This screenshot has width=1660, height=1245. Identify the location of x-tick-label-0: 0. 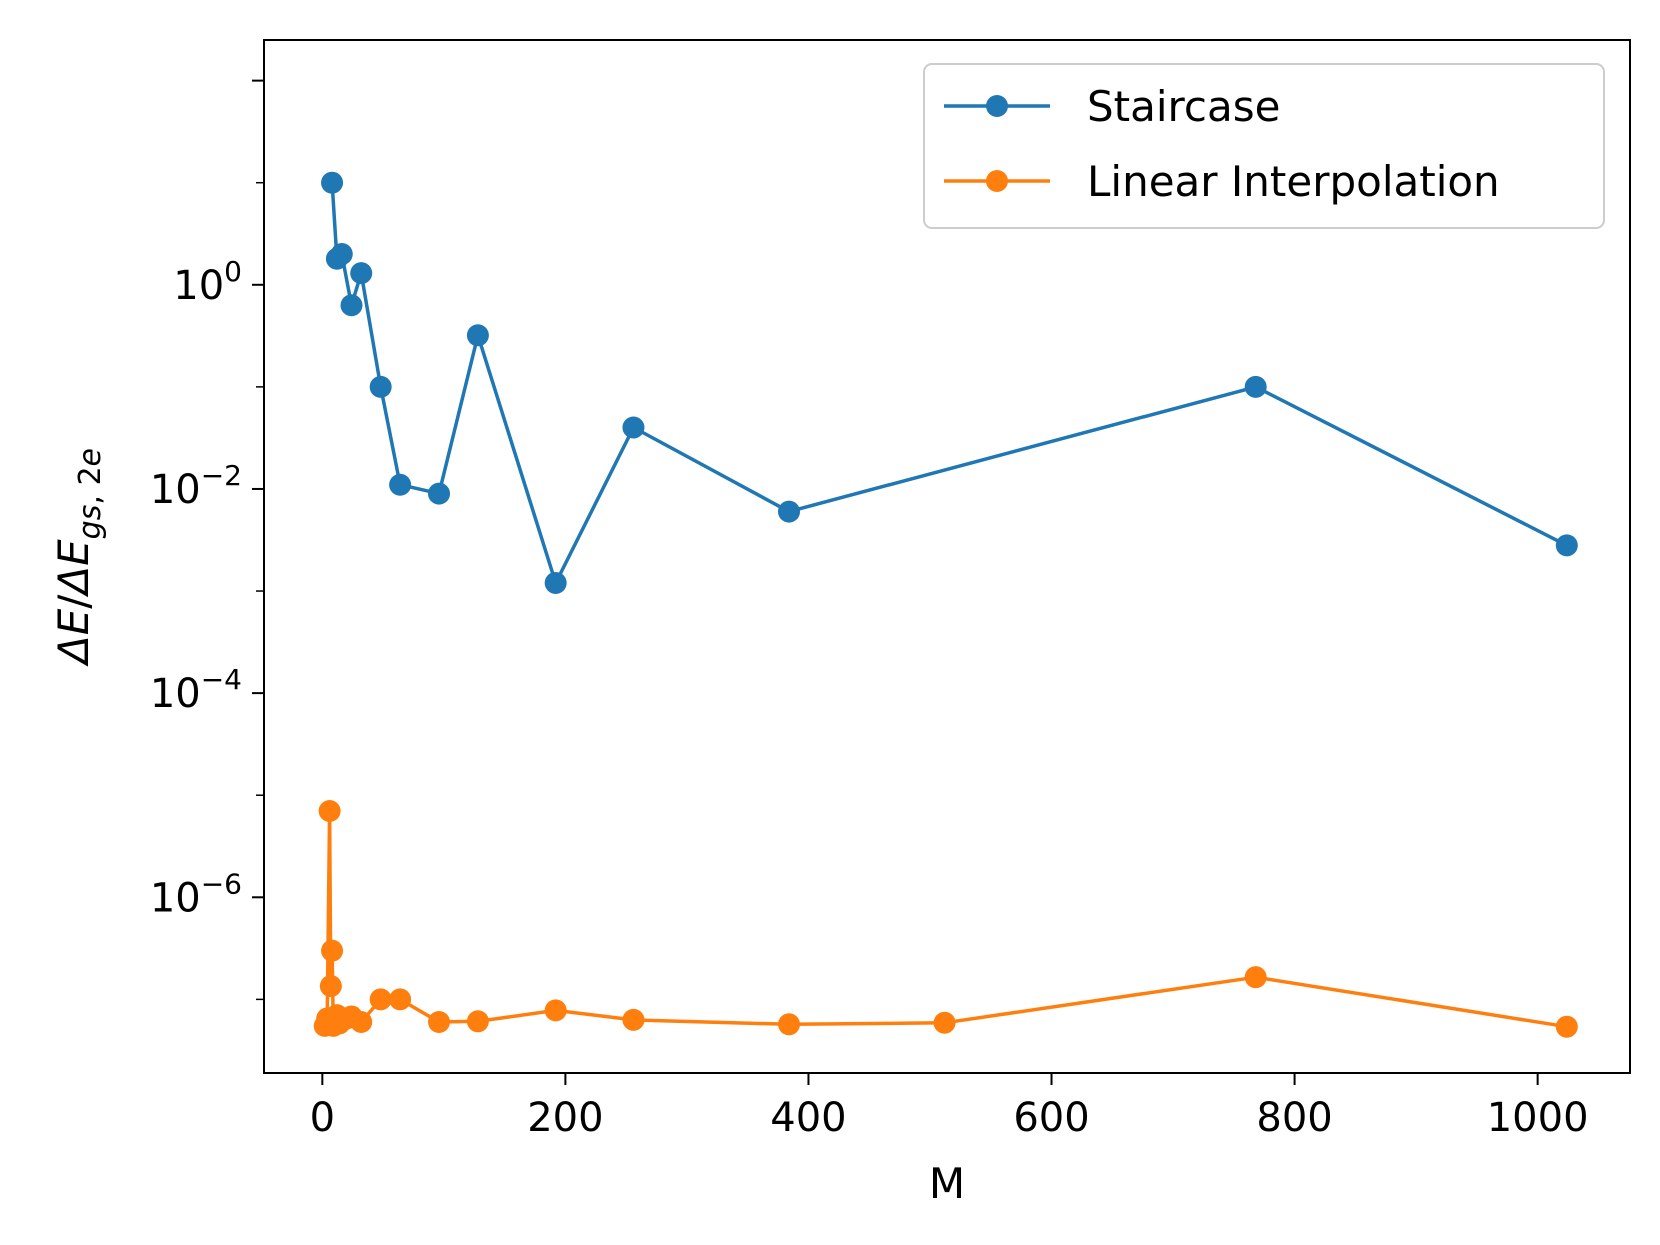
(322, 1118).